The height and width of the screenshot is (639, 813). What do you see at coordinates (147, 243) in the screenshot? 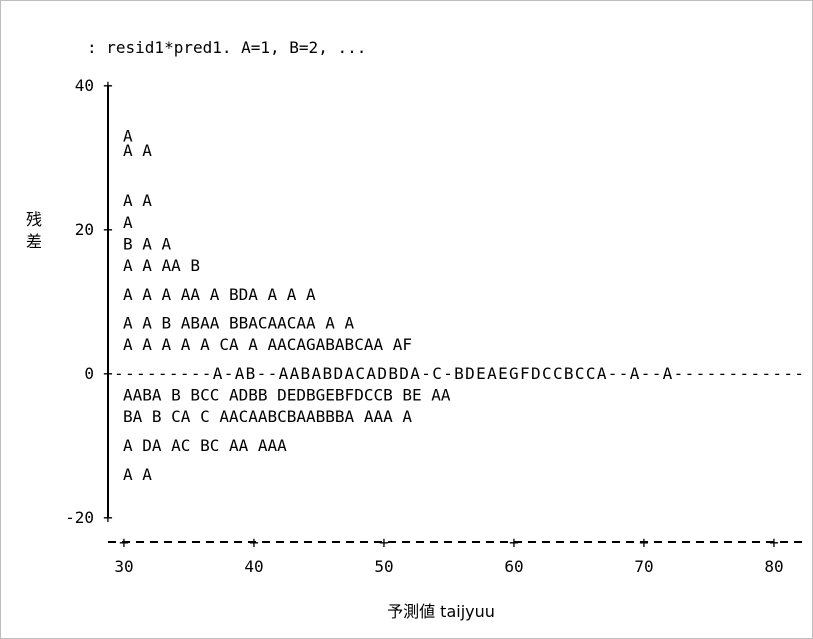
I see `plot-row: B A A` at bounding box center [147, 243].